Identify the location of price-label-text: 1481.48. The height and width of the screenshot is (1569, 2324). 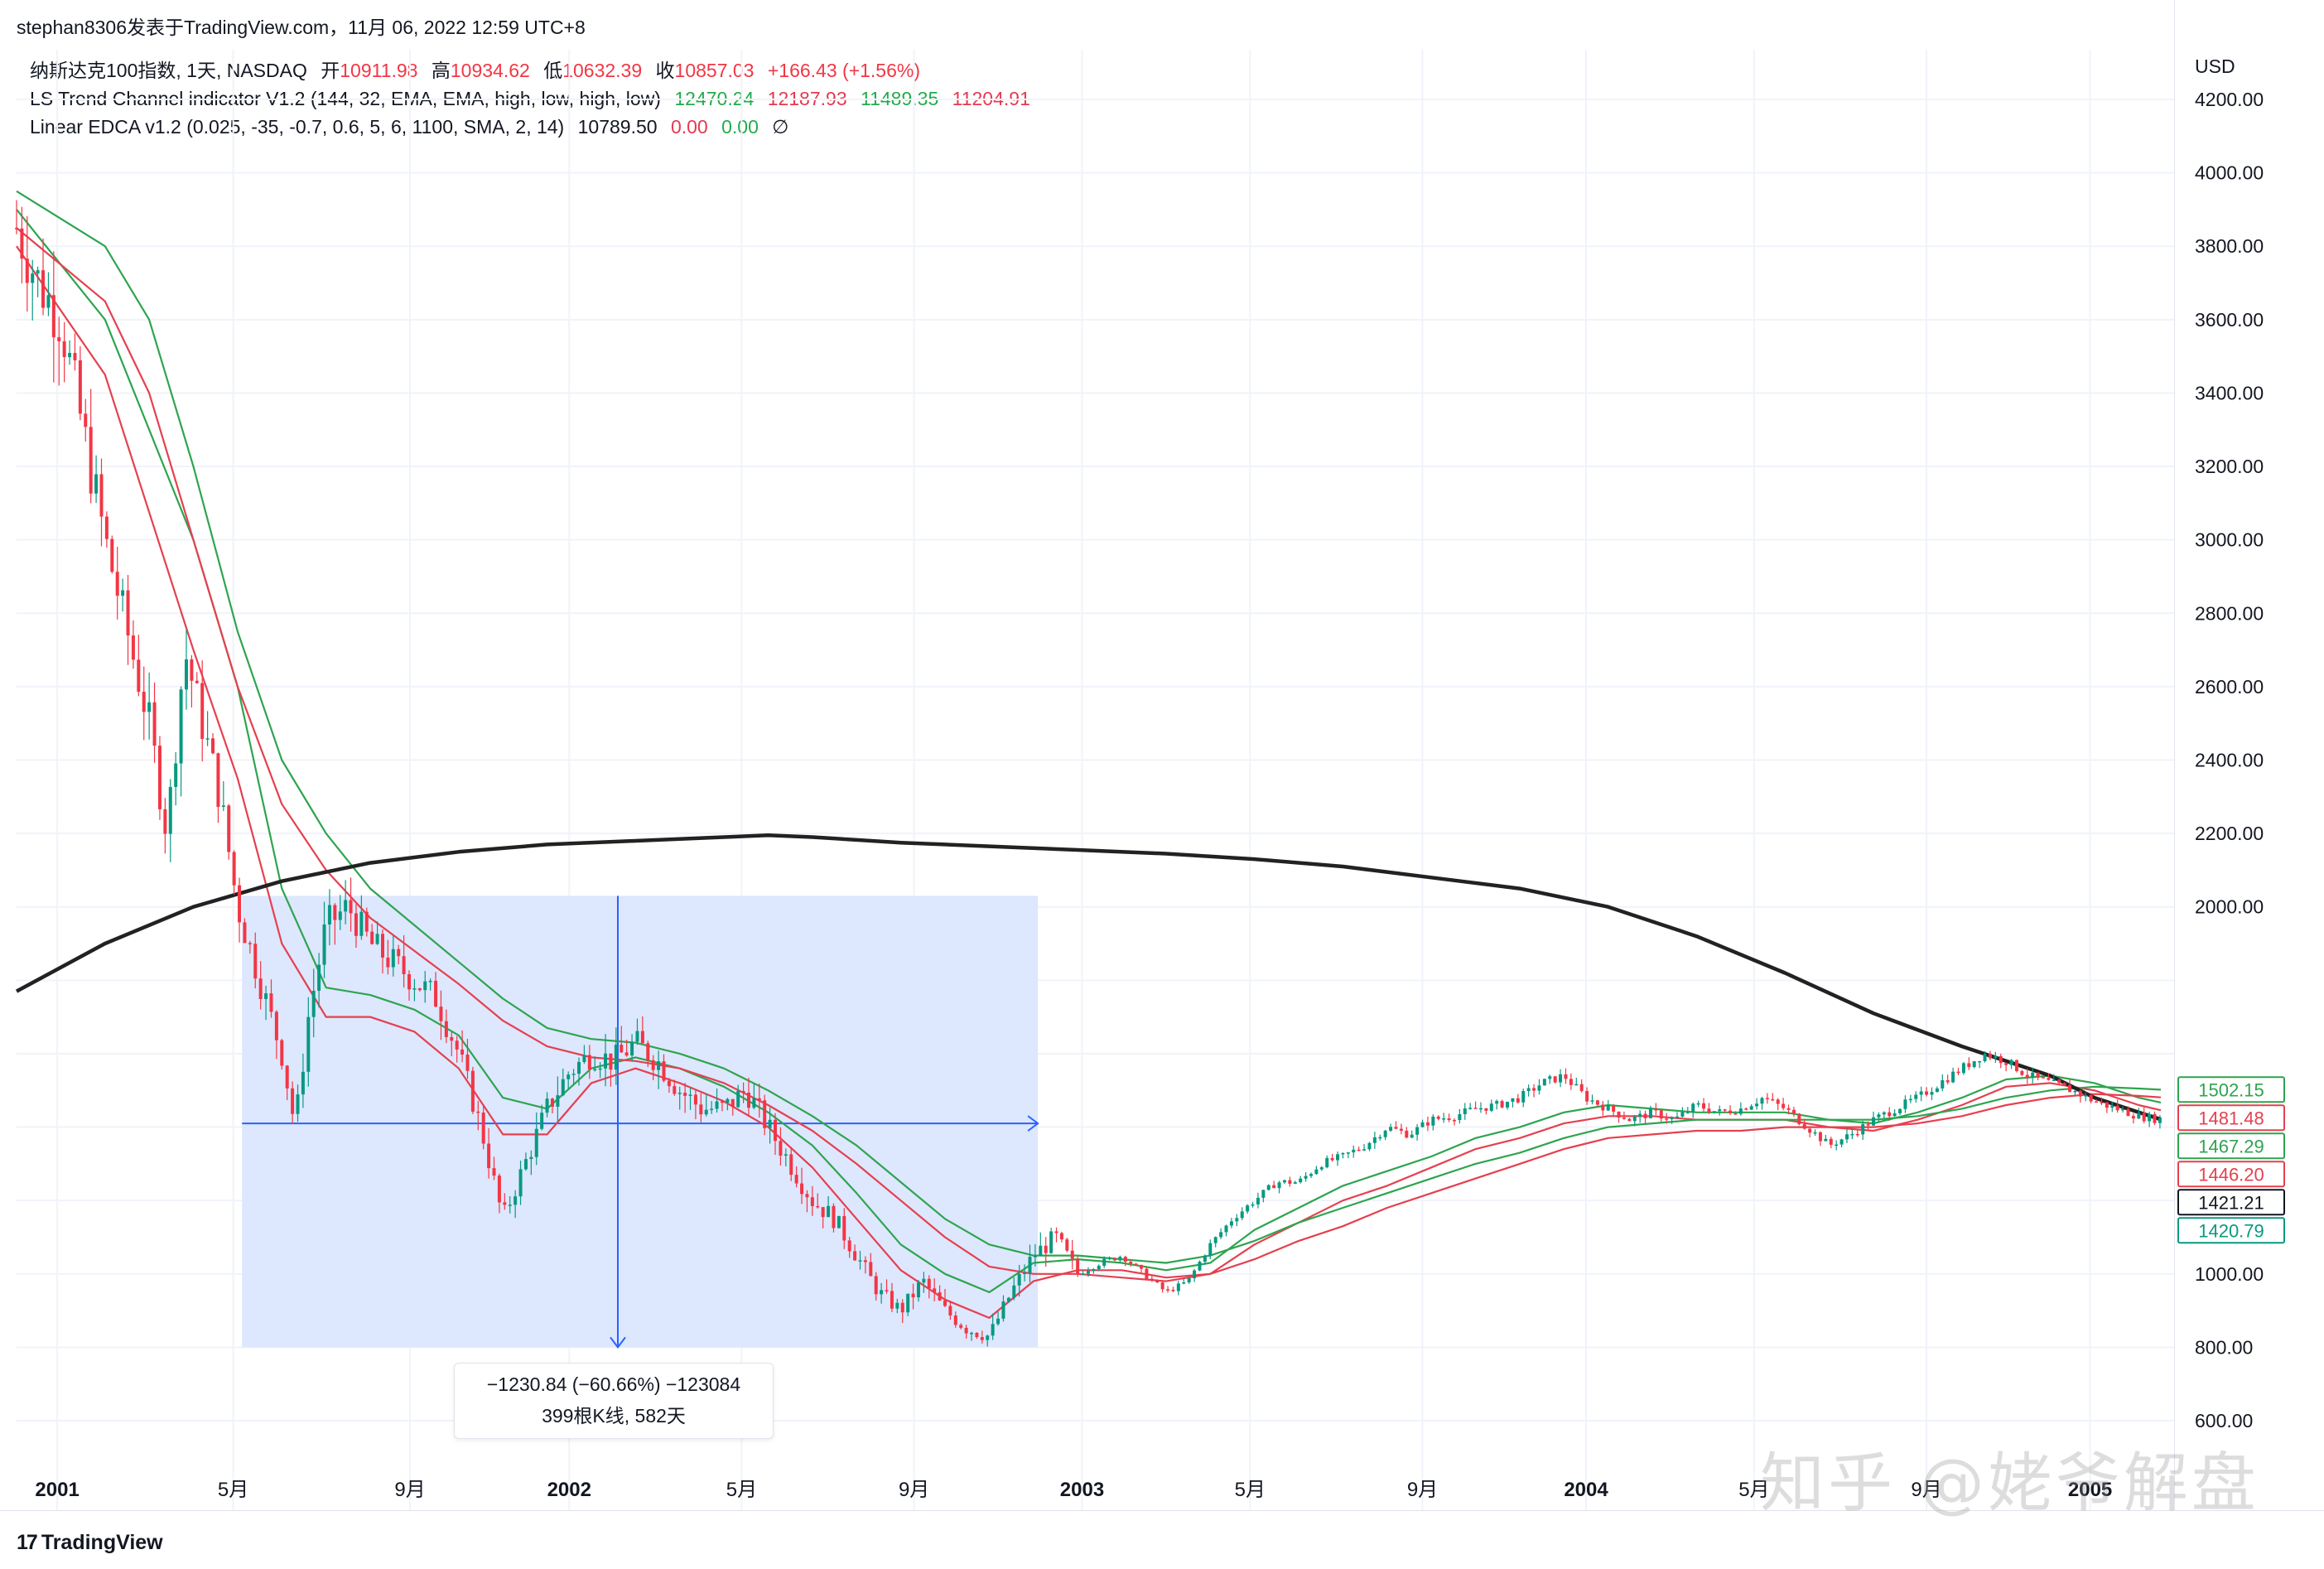
(2231, 1118).